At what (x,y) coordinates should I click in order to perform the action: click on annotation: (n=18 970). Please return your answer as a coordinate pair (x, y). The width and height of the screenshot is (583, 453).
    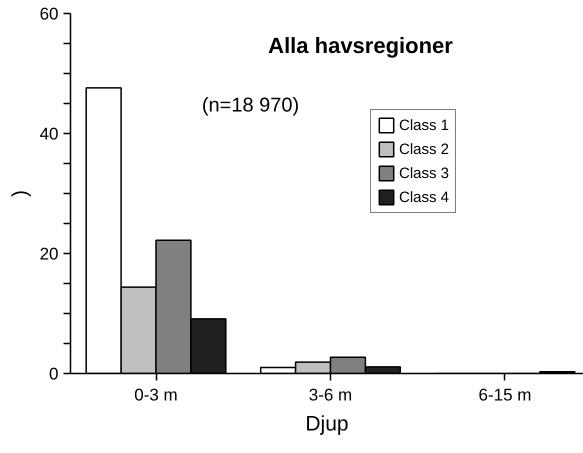
    Looking at the image, I should click on (251, 105).